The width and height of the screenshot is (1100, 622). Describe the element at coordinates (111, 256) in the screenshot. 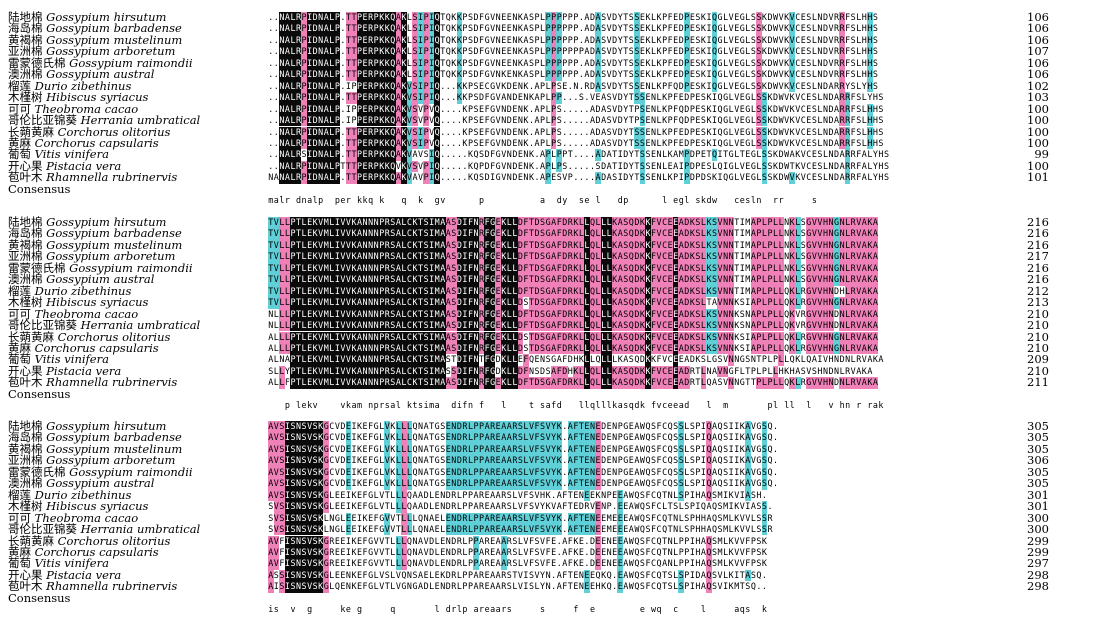

I see `species-latin-name: Gossypium arboretum` at that location.